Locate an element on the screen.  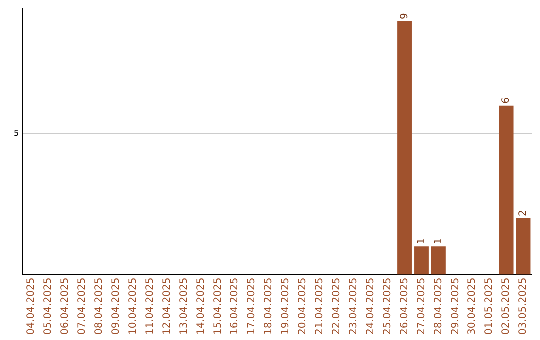
x-tick-label: 17.04.2025 is located at coordinates (252, 307).